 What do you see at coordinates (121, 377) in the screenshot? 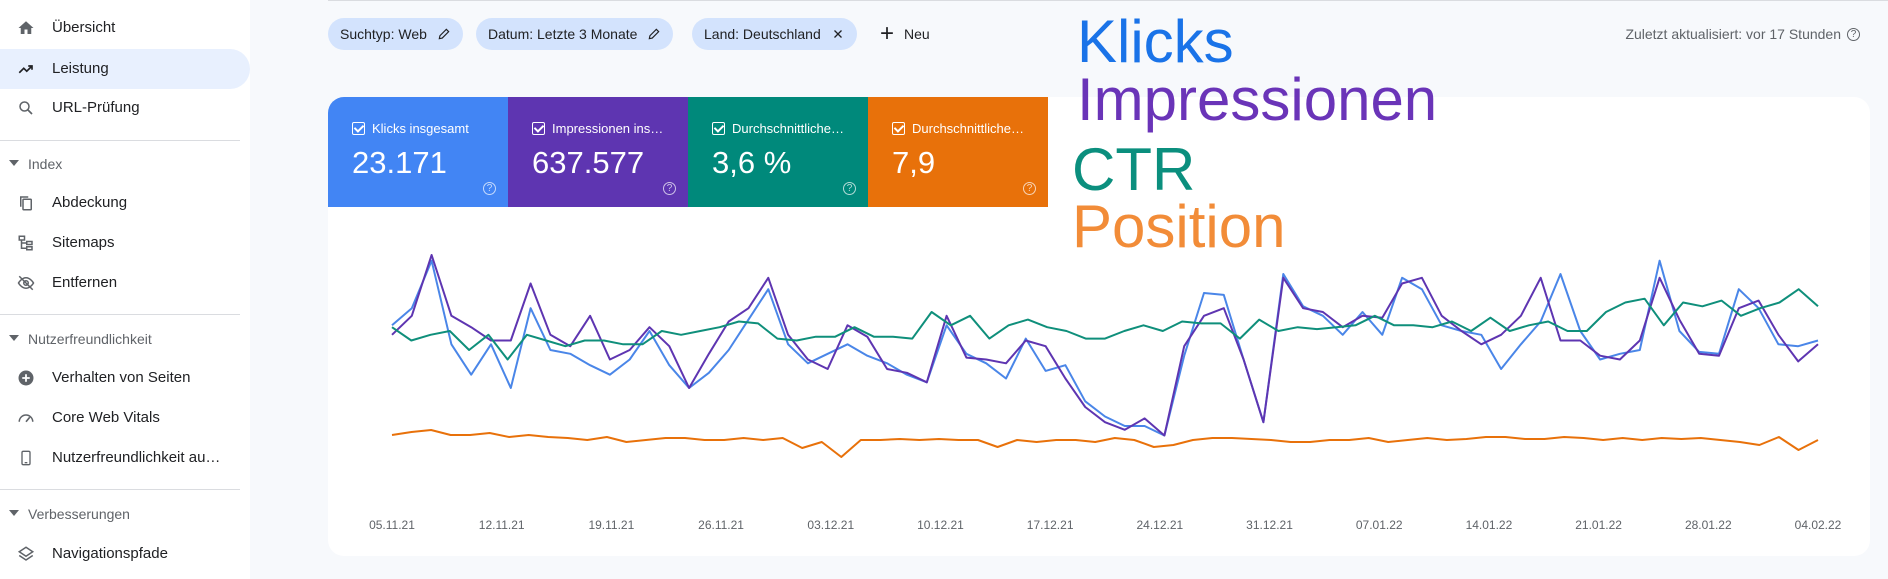
I see `nav-page-experience-label: Verhalten von Seiten` at bounding box center [121, 377].